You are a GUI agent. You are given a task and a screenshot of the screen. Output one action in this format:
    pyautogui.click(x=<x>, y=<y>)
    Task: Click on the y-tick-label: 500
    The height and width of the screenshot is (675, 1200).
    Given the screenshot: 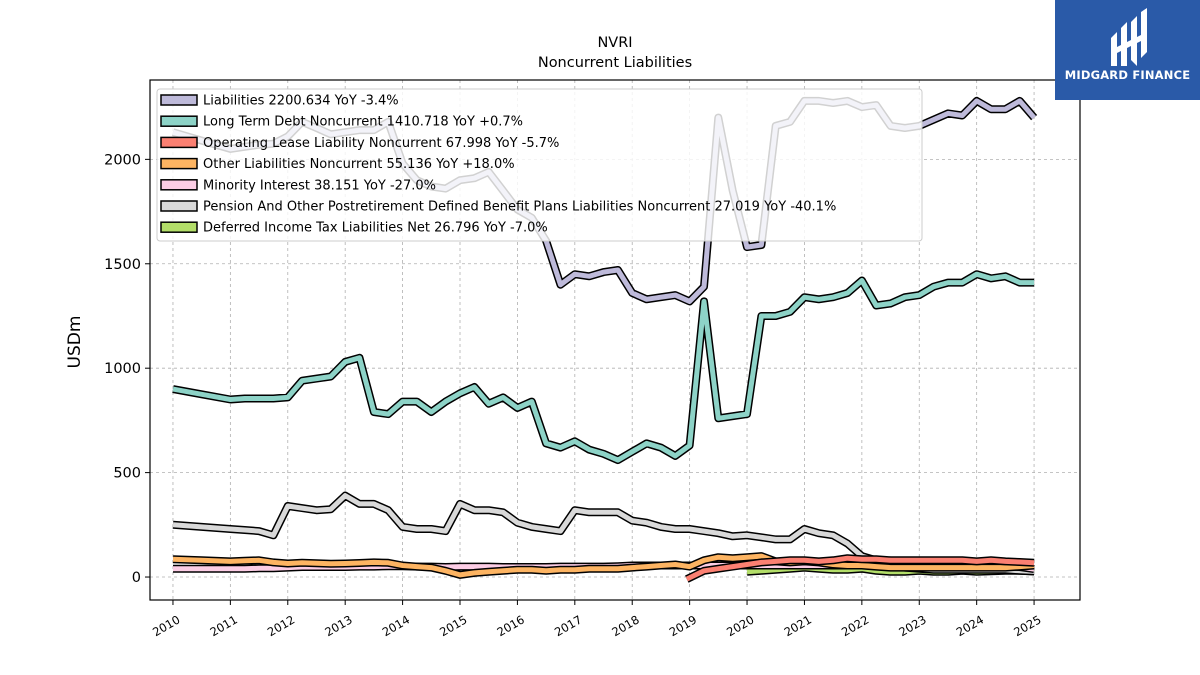 What is the action you would take?
    pyautogui.click(x=127, y=474)
    